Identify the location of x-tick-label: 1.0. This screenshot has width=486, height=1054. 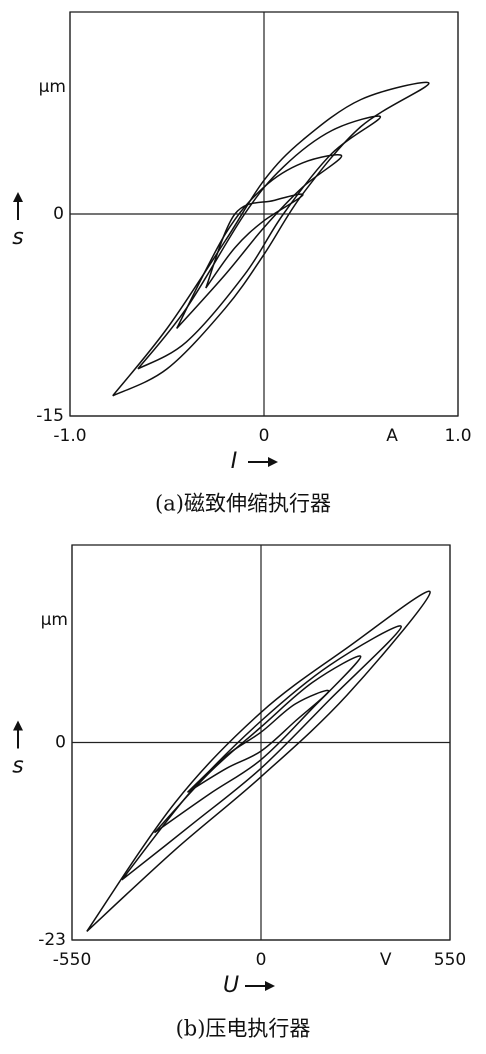
(457, 436).